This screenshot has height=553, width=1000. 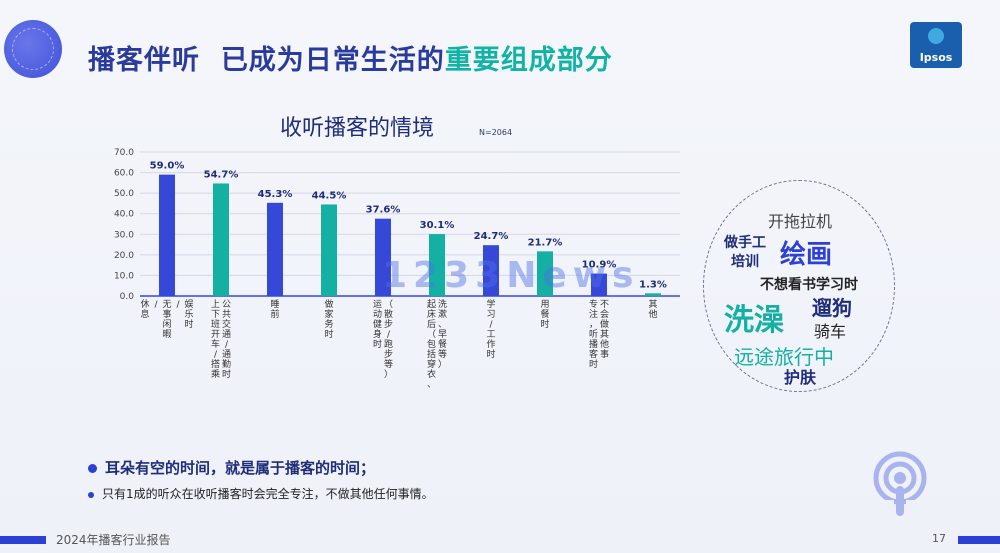 I want to click on bullet-text: 只有1成的听众在收听播客时会完全专注，不做其他任何事情。, so click(x=268, y=494).